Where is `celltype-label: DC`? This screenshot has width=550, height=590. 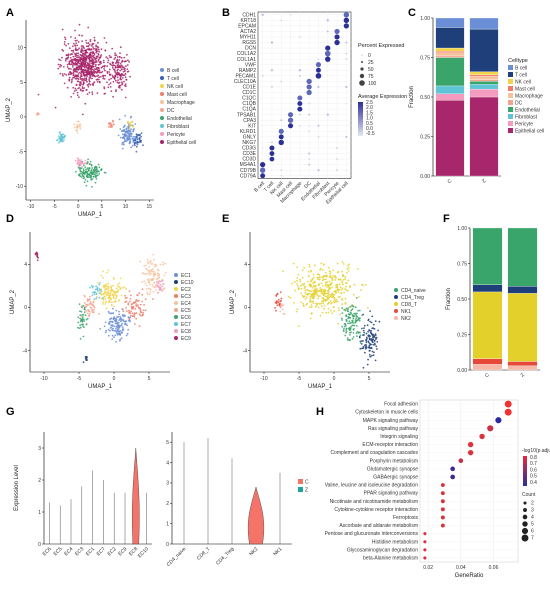 celltype-label: DC is located at coordinates (308, 185).